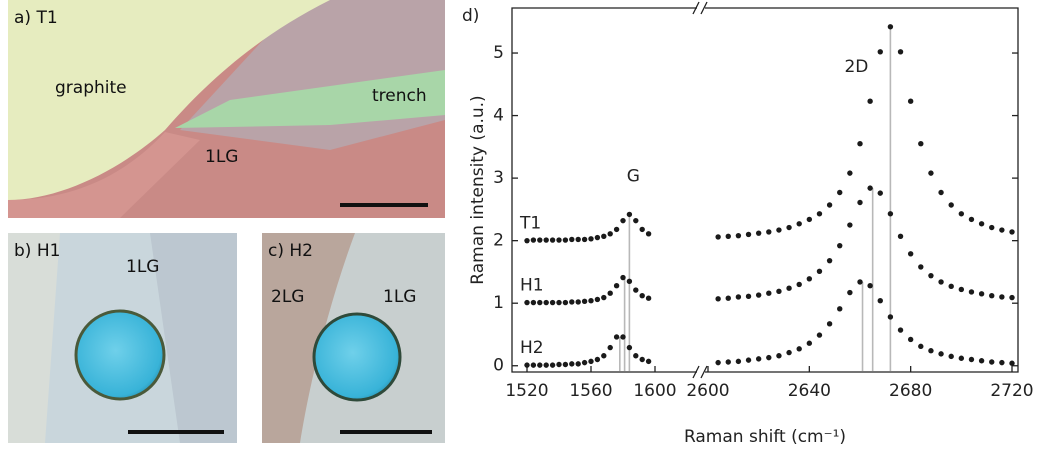 This screenshot has height=455, width=1047. What do you see at coordinates (530, 224) in the screenshot?
I see `series-label: T1` at bounding box center [530, 224].